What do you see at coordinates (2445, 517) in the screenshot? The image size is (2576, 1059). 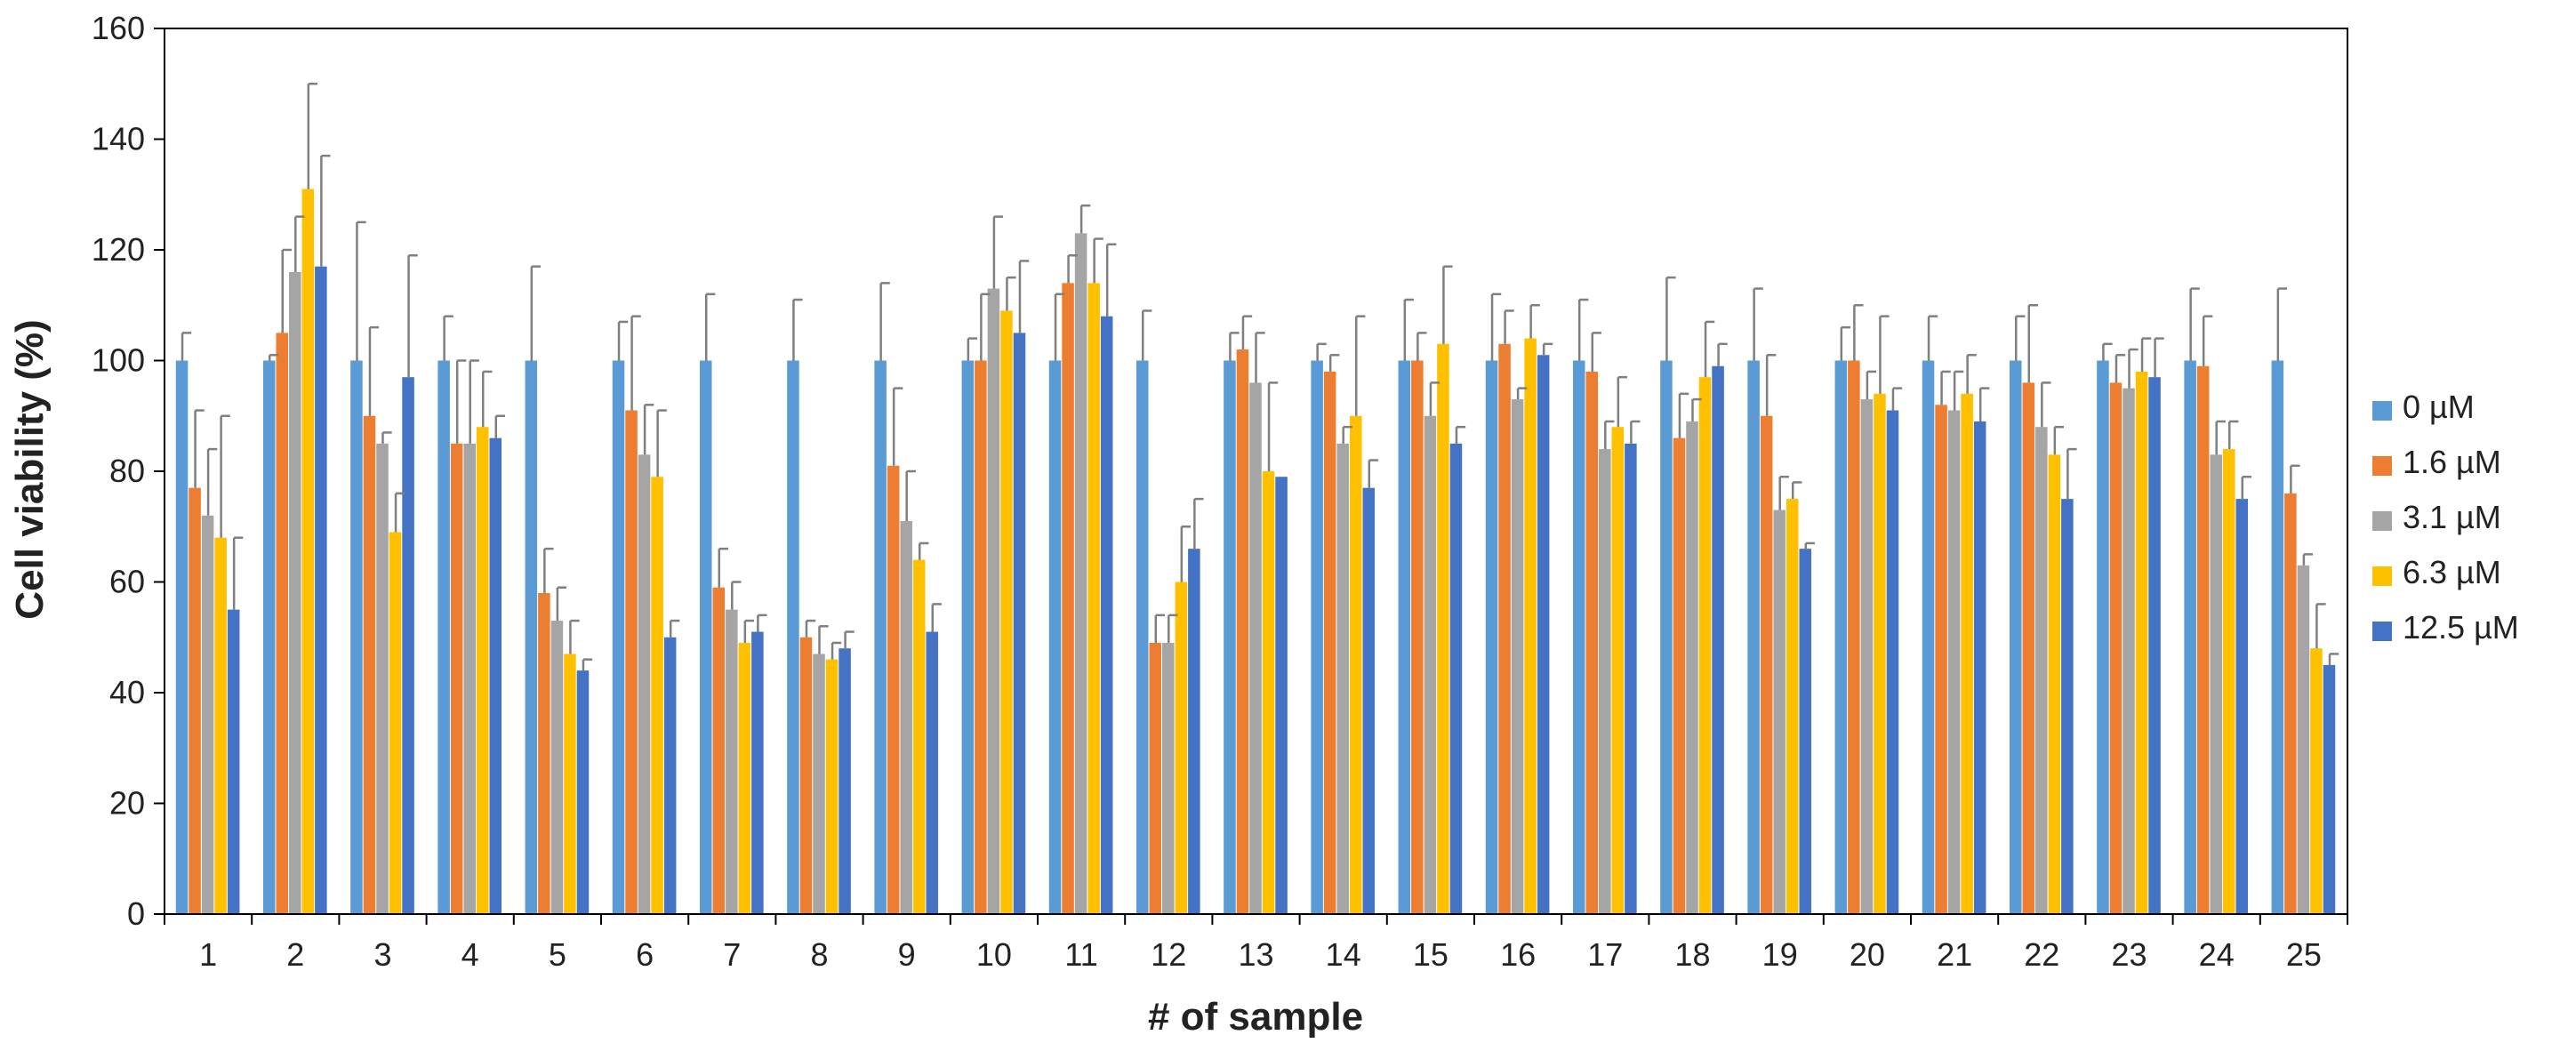 I see `legend: 0 µM 1.6 µM 3.1 µM 6.3 µM 12.5 µM` at bounding box center [2445, 517].